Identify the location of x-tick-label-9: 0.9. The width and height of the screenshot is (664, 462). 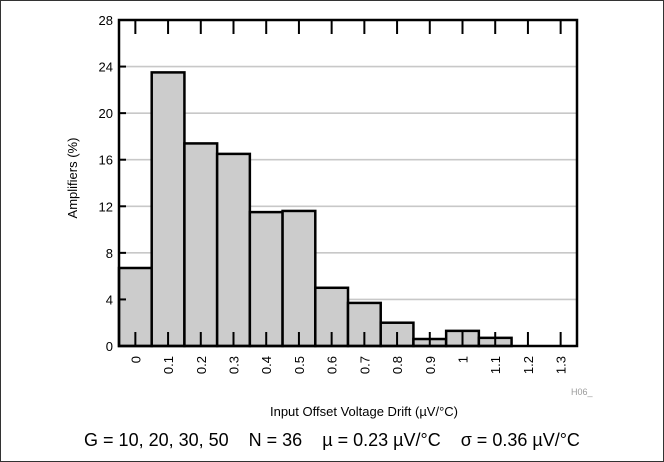
(430, 365).